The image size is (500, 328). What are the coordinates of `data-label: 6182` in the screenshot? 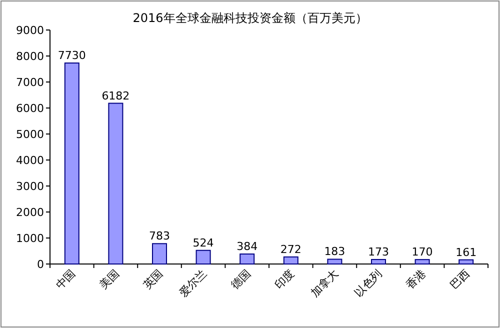 It's located at (116, 95).